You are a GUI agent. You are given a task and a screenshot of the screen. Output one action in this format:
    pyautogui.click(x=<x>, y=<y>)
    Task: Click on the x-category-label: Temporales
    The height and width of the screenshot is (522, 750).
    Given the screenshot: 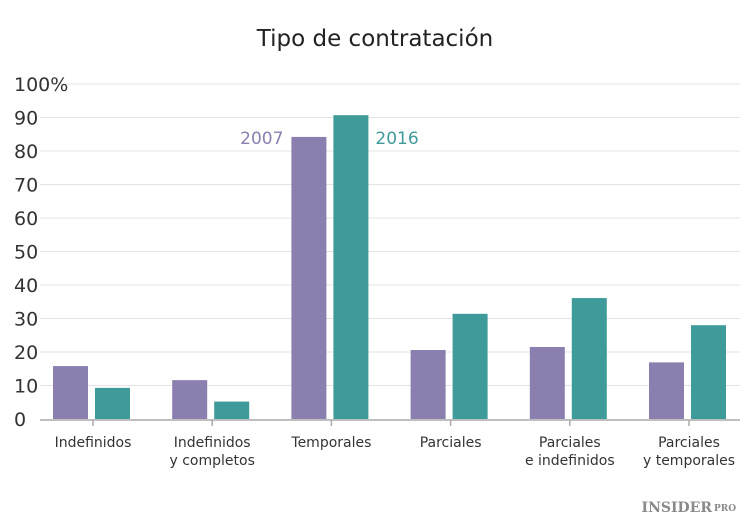 What is the action you would take?
    pyautogui.click(x=330, y=443)
    